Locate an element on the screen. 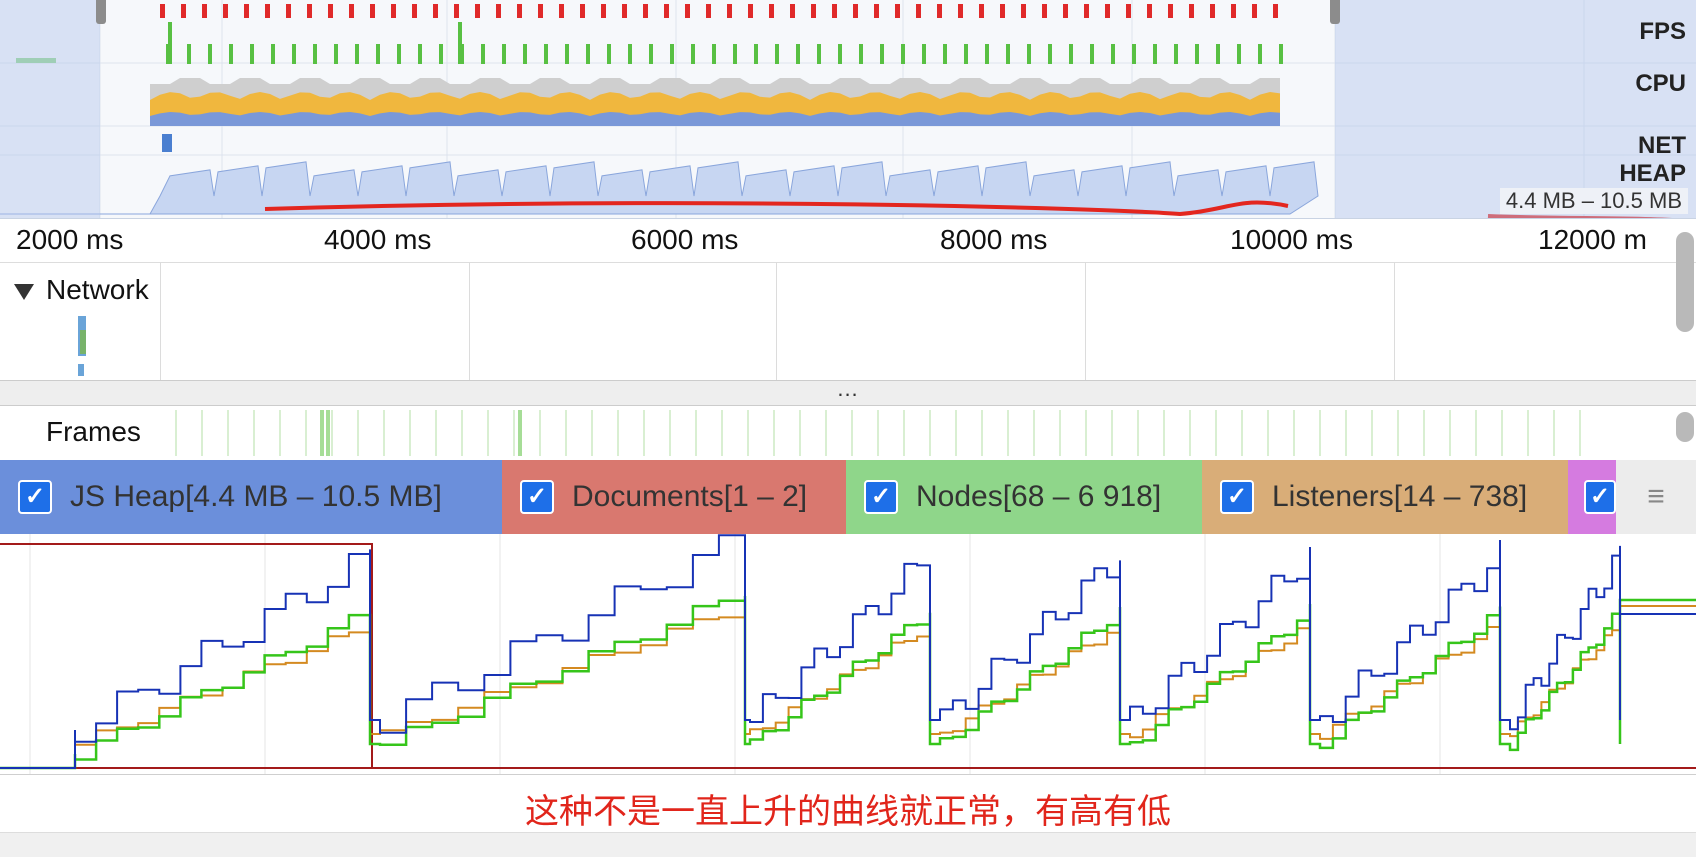 Image resolution: width=1696 pixels, height=857 pixels. frames-scrollbar is located at coordinates (1685, 427).